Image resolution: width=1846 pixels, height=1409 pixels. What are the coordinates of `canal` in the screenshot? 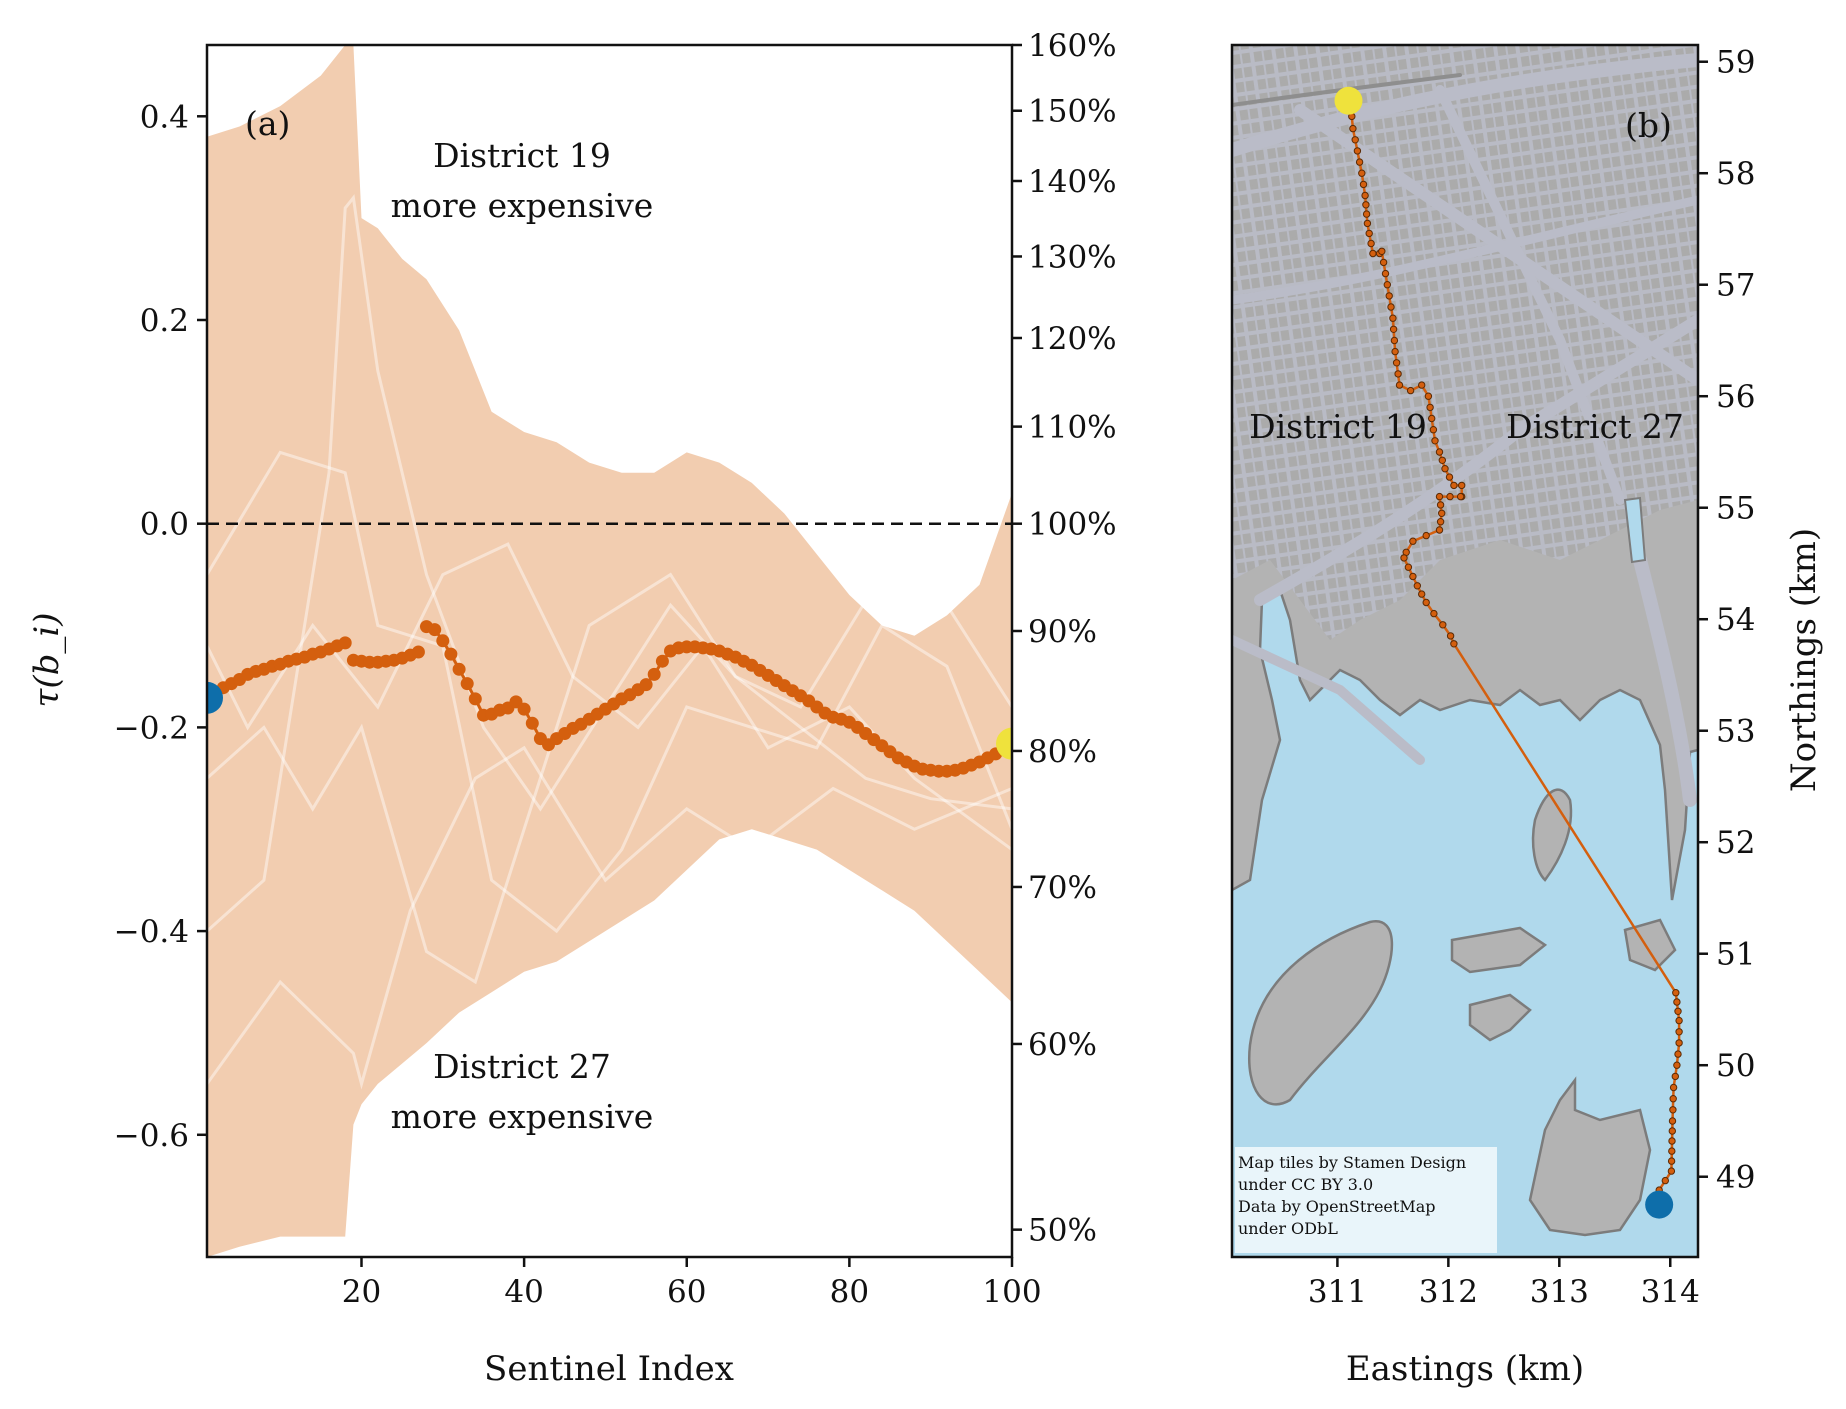 It's located at (1635, 530).